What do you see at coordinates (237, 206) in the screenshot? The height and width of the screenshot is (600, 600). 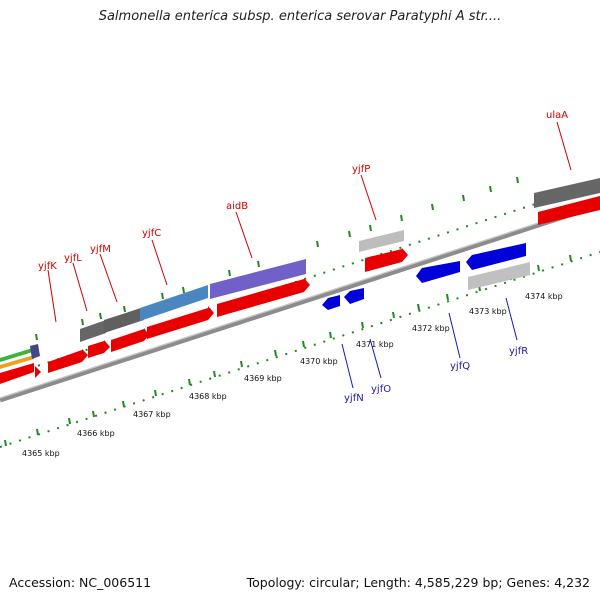 I see `gene-label-forward: aidB` at bounding box center [237, 206].